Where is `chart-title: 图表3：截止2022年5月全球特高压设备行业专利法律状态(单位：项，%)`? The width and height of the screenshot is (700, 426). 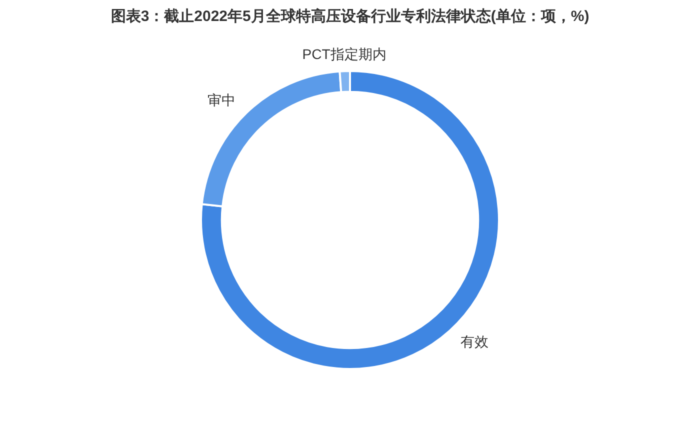 chart-title: 图表3：截止2022年5月全球特高压设备行业专利法律状态(单位：项，%) is located at coordinates (350, 16).